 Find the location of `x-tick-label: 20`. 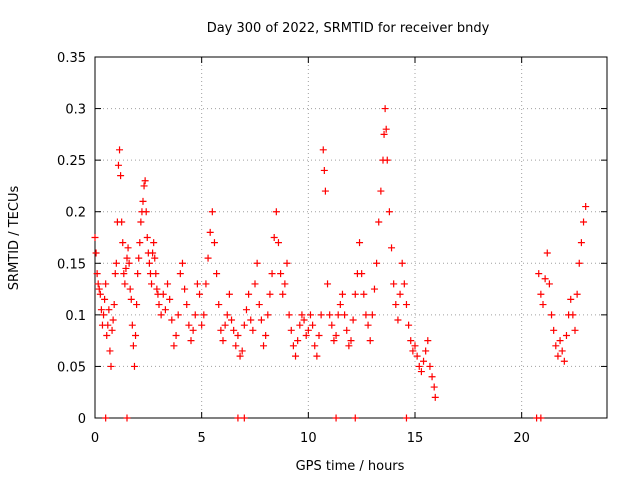

x-tick-label: 20 is located at coordinates (521, 438).